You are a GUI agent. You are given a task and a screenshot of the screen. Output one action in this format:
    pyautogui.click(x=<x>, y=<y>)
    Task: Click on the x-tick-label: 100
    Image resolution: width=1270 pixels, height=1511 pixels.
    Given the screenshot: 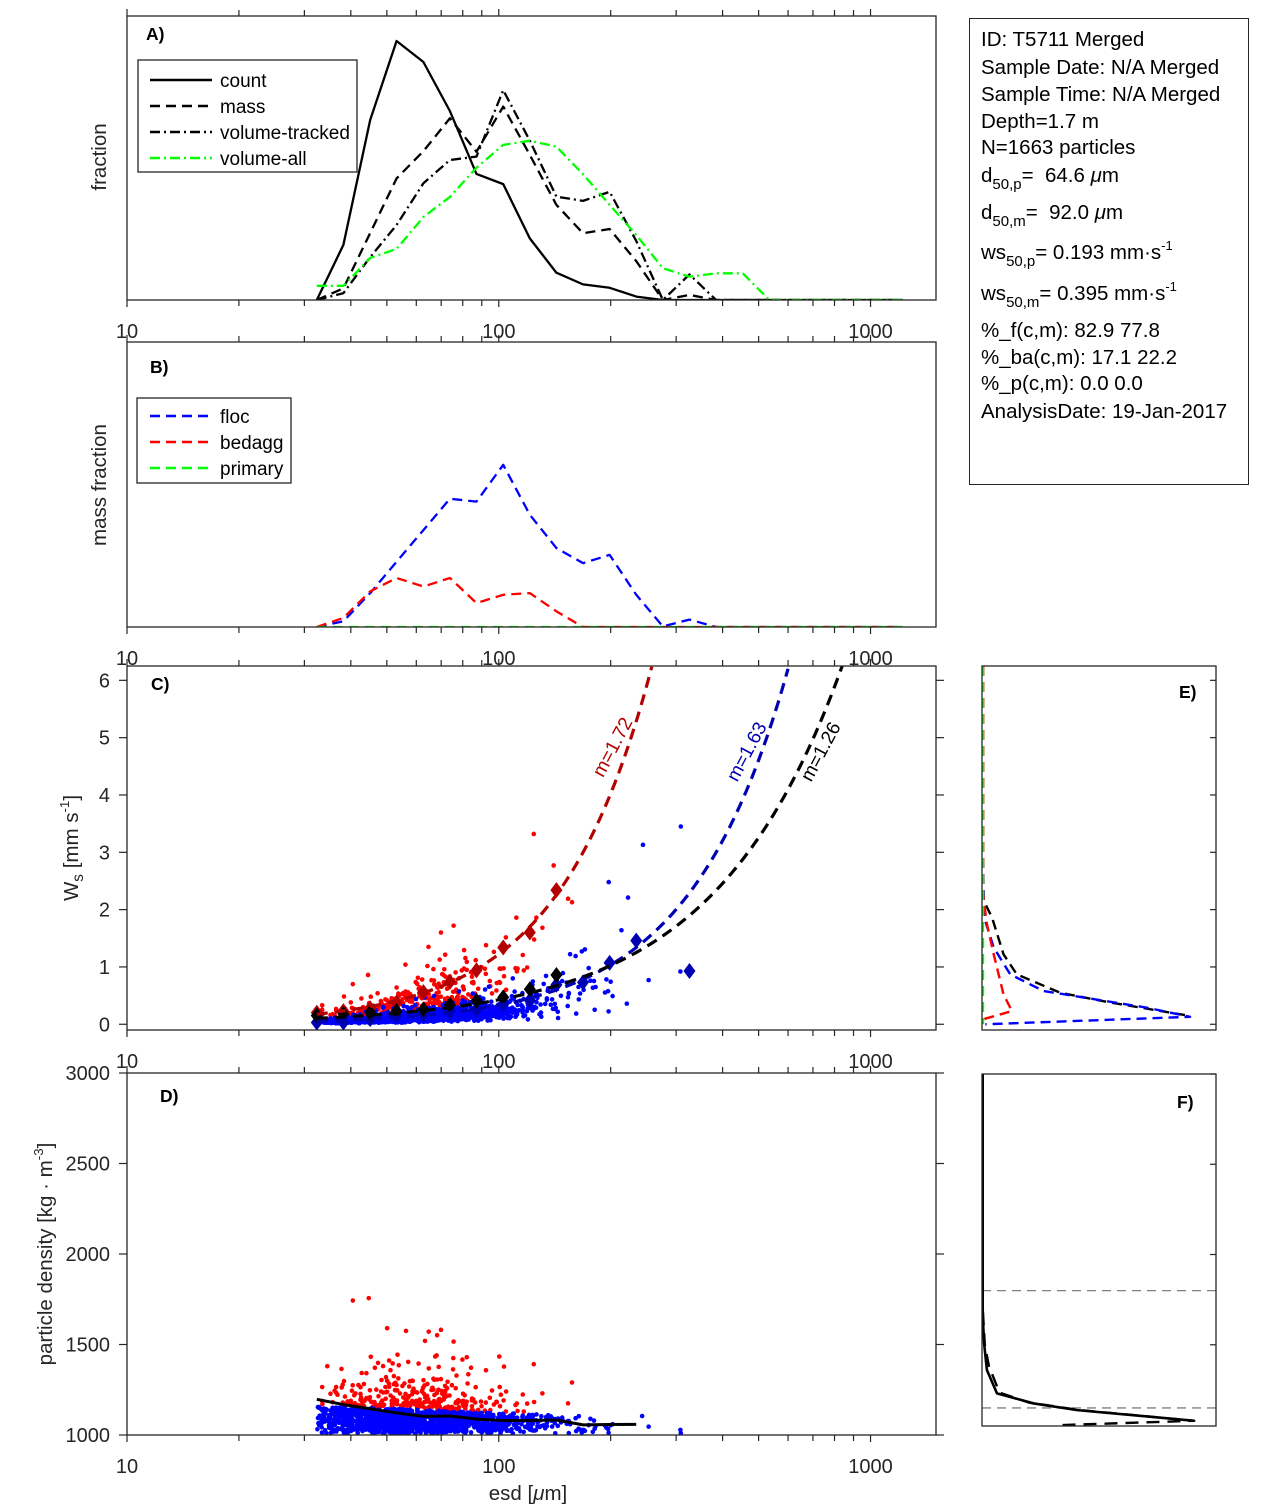 What is the action you would take?
    pyautogui.click(x=498, y=332)
    